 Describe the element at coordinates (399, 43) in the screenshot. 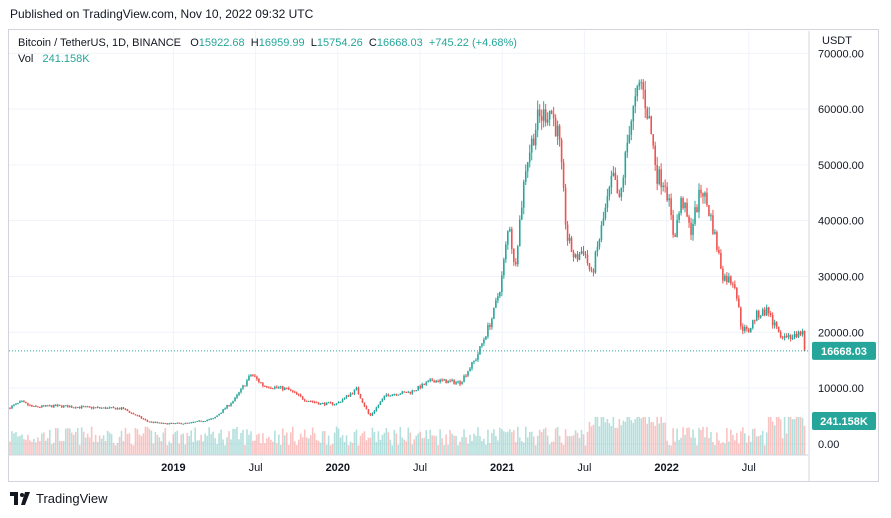

I see `close-value: 16668.03` at that location.